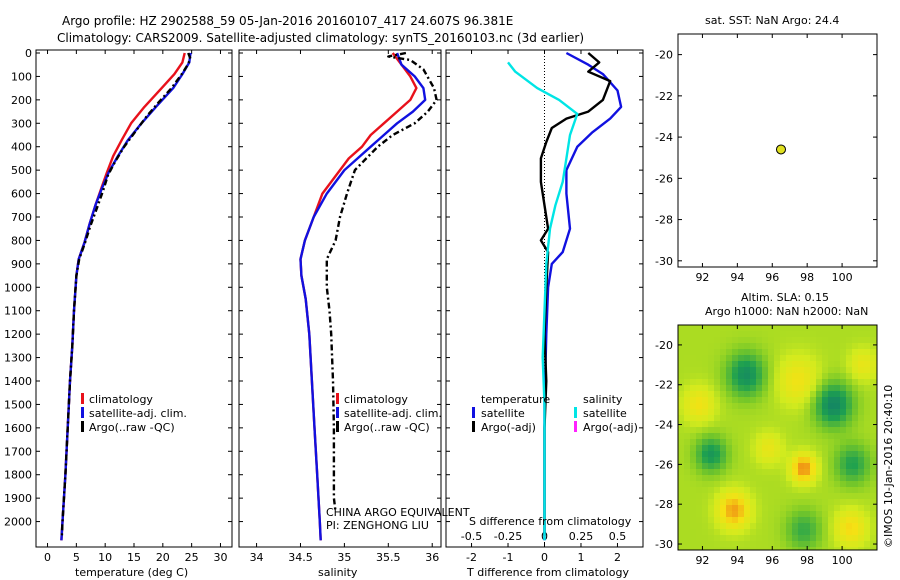 This screenshot has width=900, height=580. I want to click on legend-swatch-t-satellite, so click(473, 412).